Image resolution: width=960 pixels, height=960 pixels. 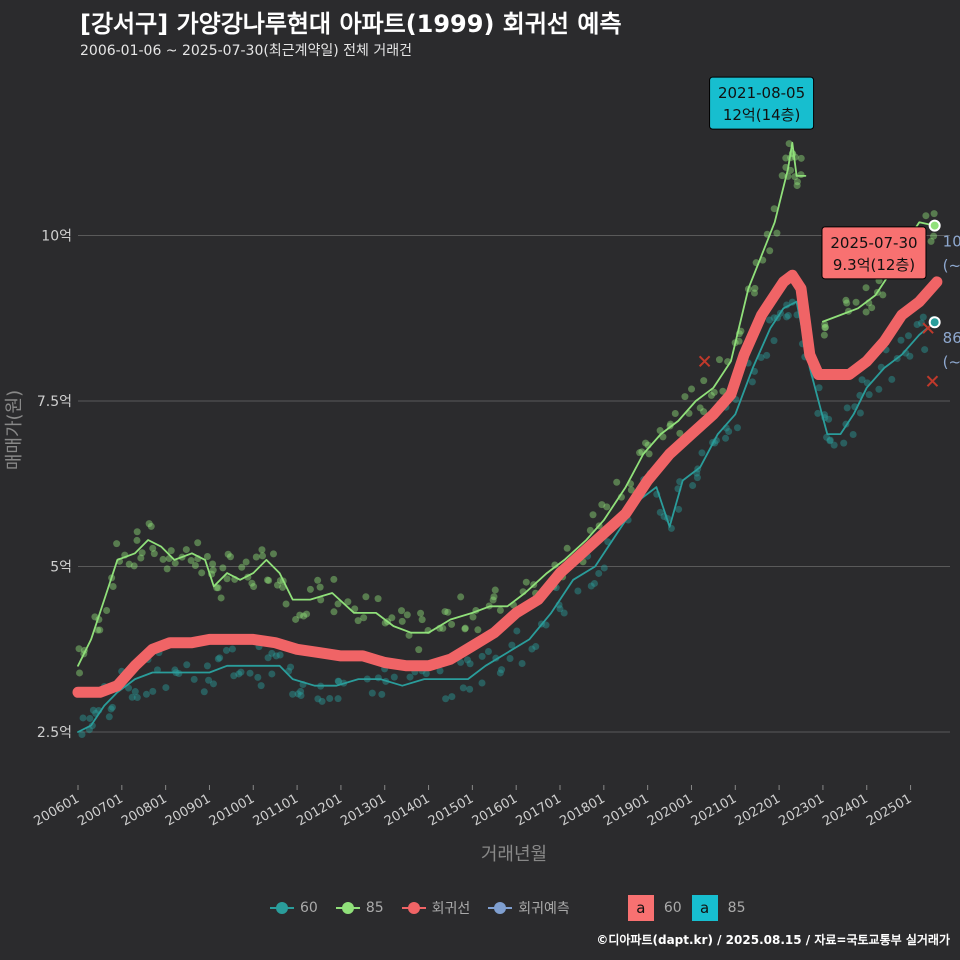 What do you see at coordinates (761, 115) in the screenshot?
I see `annotation-value: 12억(14층)` at bounding box center [761, 115].